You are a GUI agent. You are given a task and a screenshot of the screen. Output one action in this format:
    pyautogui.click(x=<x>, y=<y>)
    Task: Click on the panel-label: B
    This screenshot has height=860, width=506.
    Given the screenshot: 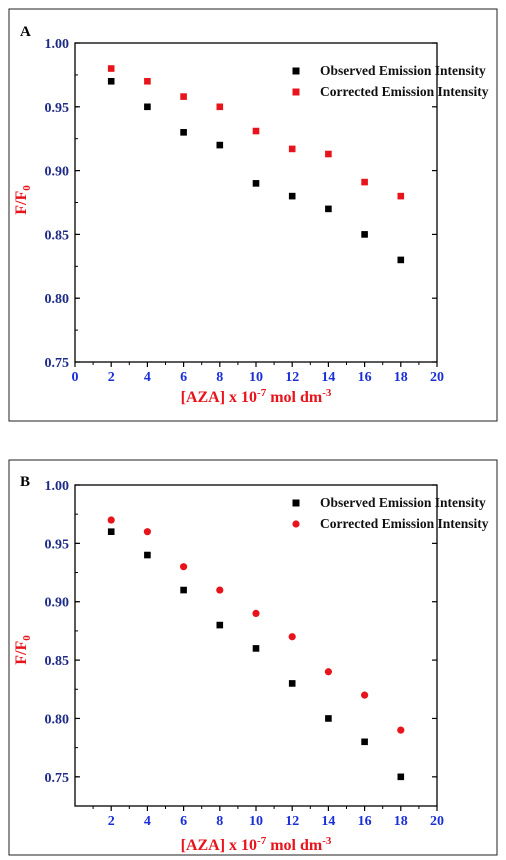 What is the action you would take?
    pyautogui.click(x=25, y=482)
    